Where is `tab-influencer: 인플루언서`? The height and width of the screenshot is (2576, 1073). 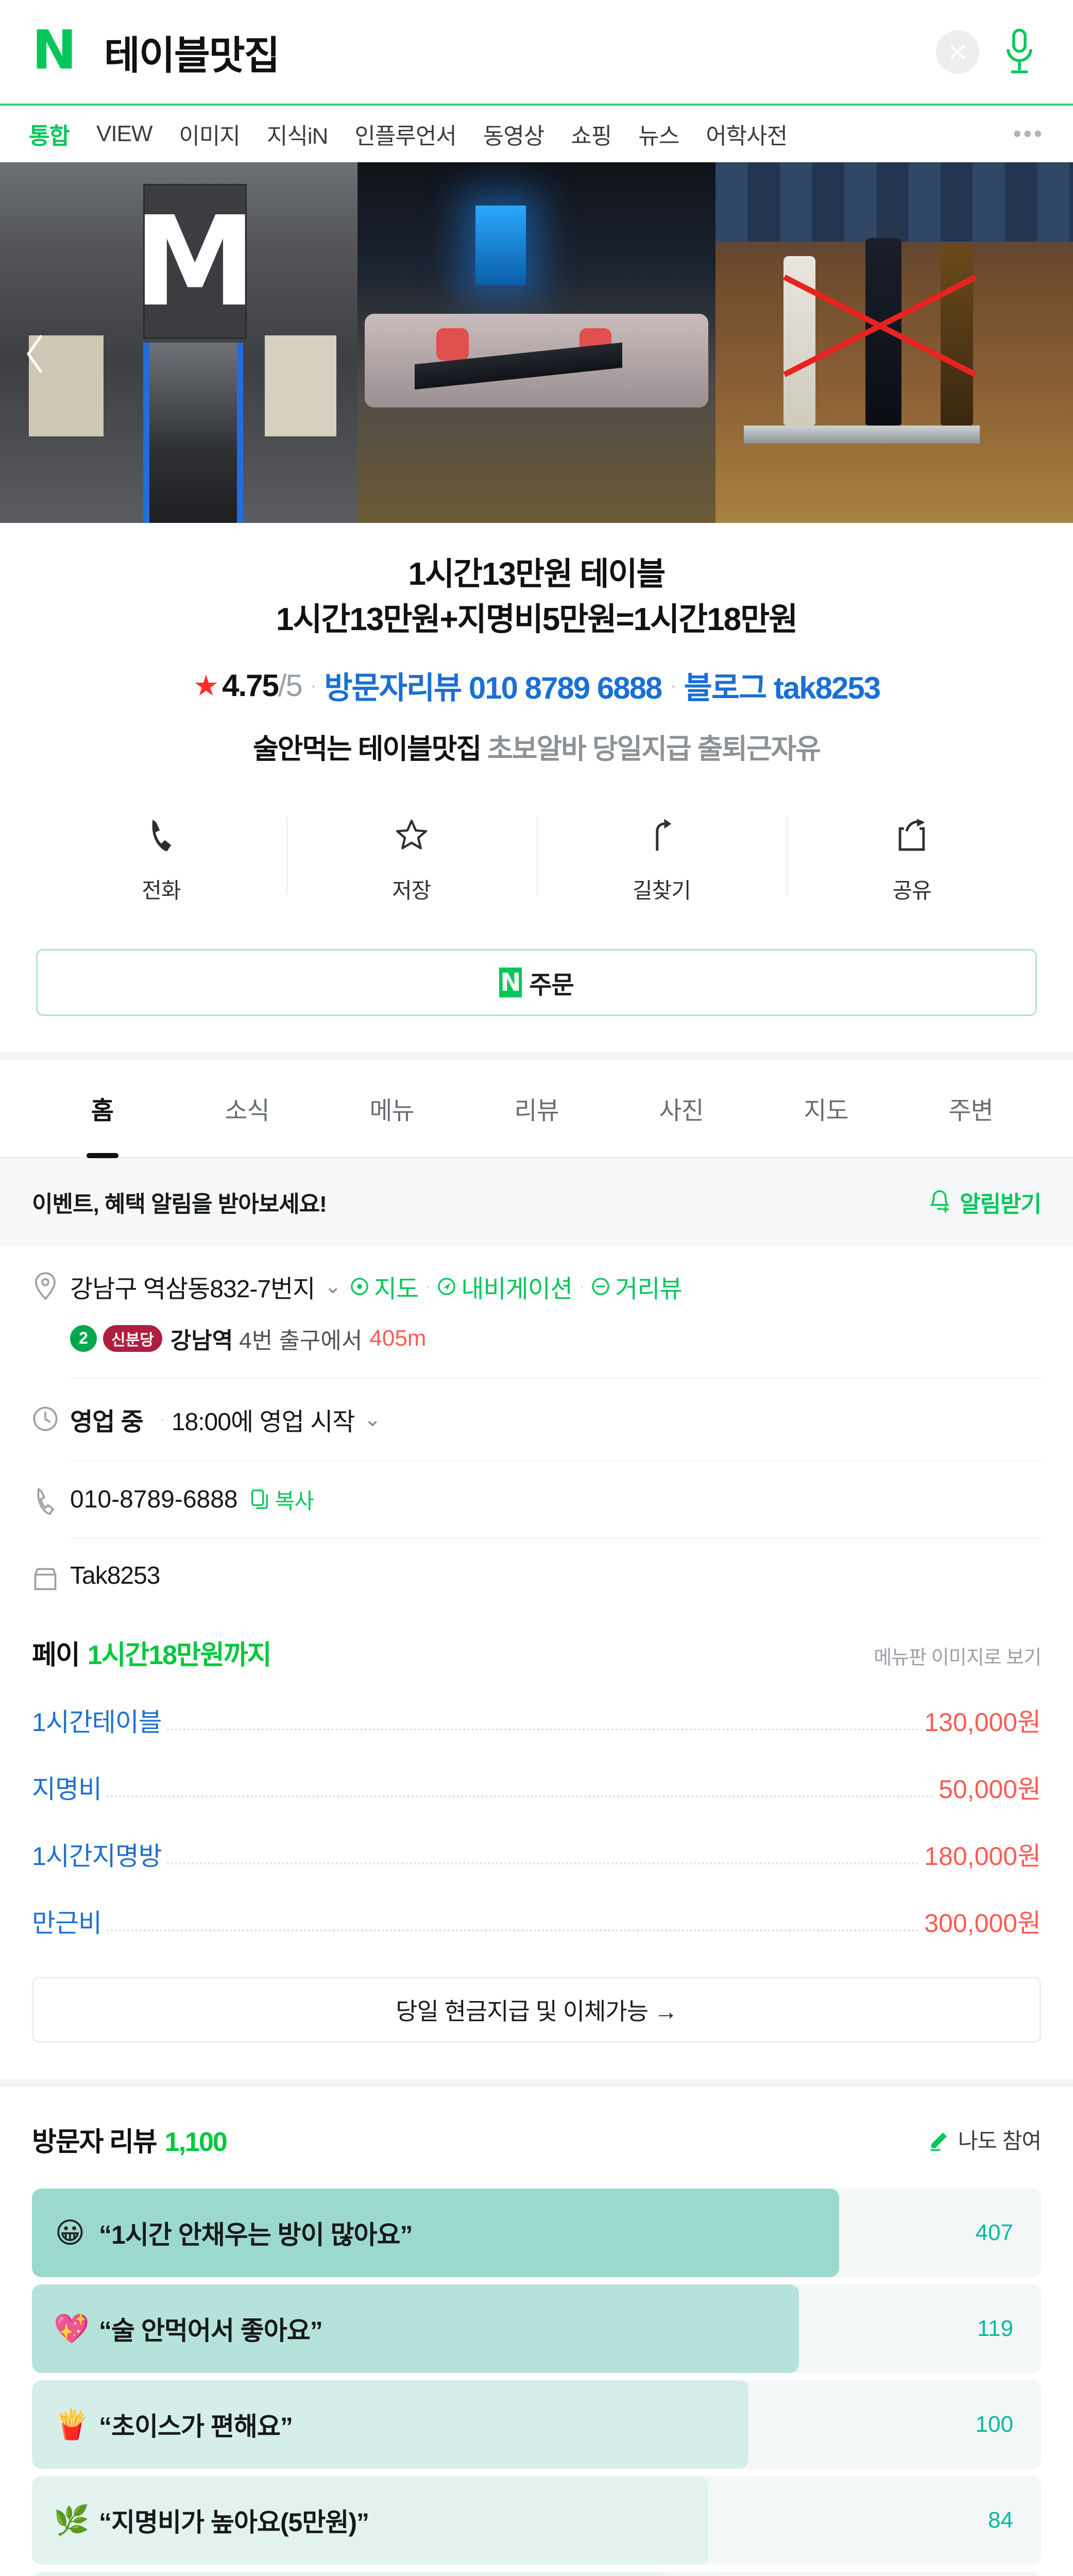
tab-influencer: 인플루언서 is located at coordinates (405, 136).